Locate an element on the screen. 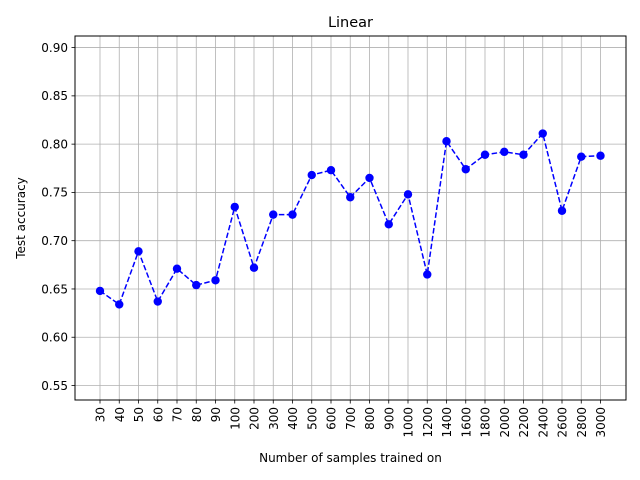  x-tick-label: 2200 is located at coordinates (524, 422).